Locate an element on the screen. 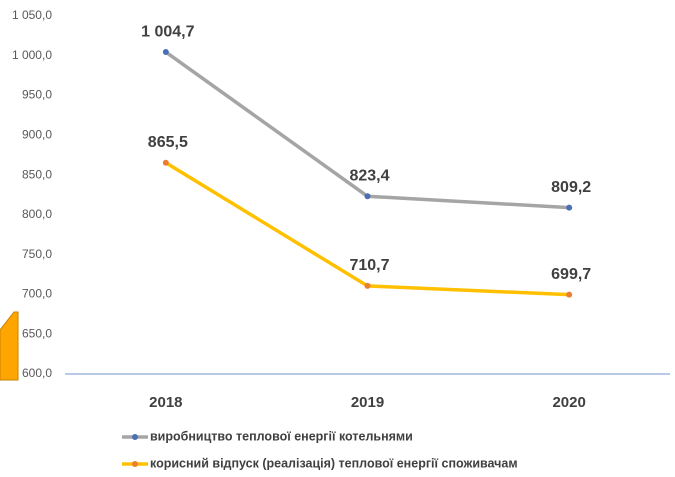 The image size is (675, 477). y-tick-label: 650,0 is located at coordinates (37, 333).